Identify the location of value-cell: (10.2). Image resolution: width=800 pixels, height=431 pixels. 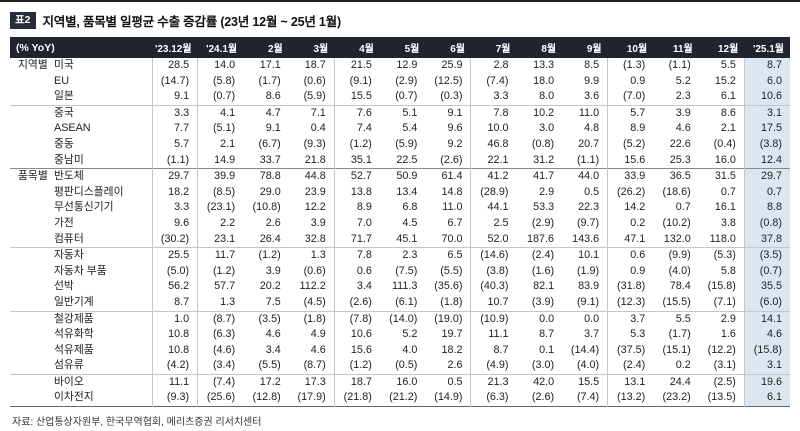
(676, 222).